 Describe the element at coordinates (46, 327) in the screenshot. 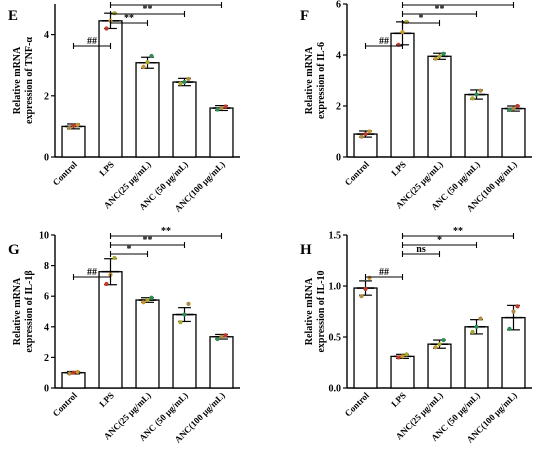

I see `y-tick-label: 4` at that location.